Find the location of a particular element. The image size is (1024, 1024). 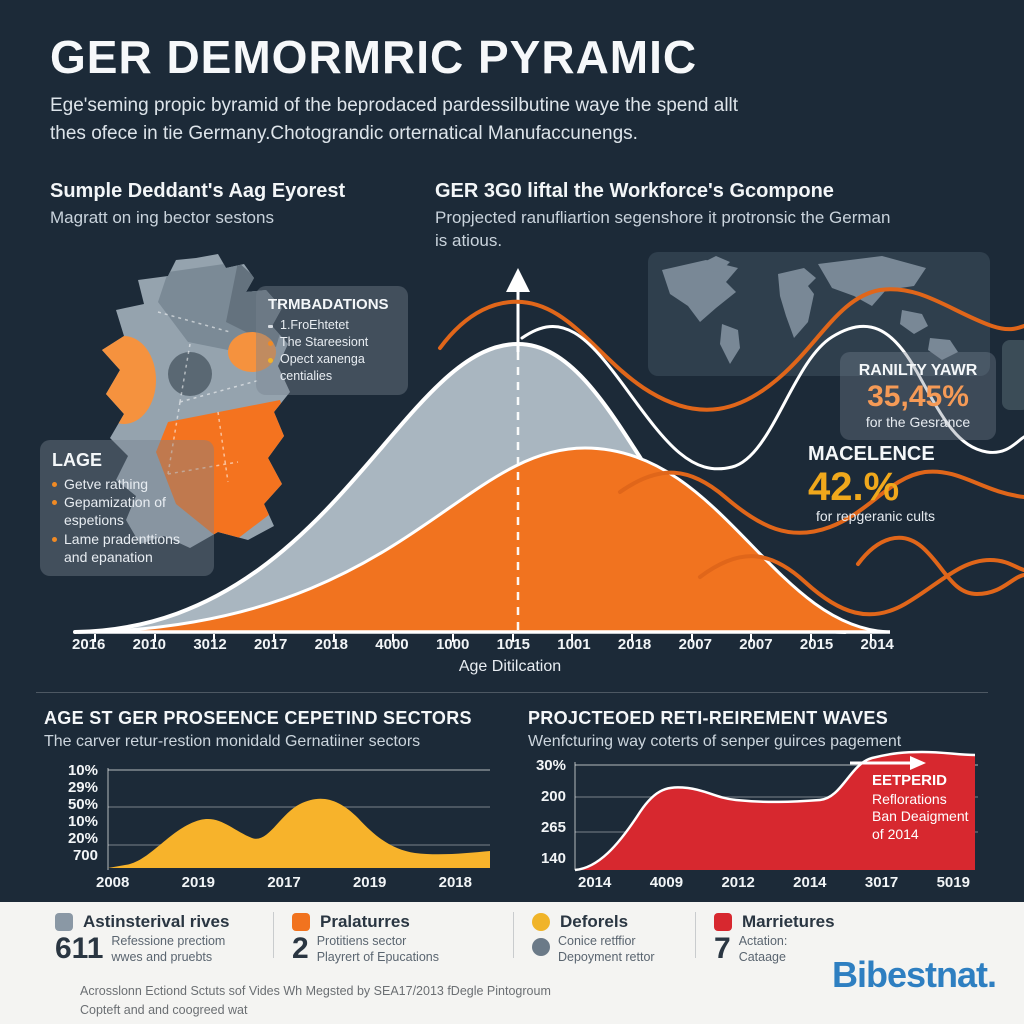

germany-map is located at coordinates (196, 401).